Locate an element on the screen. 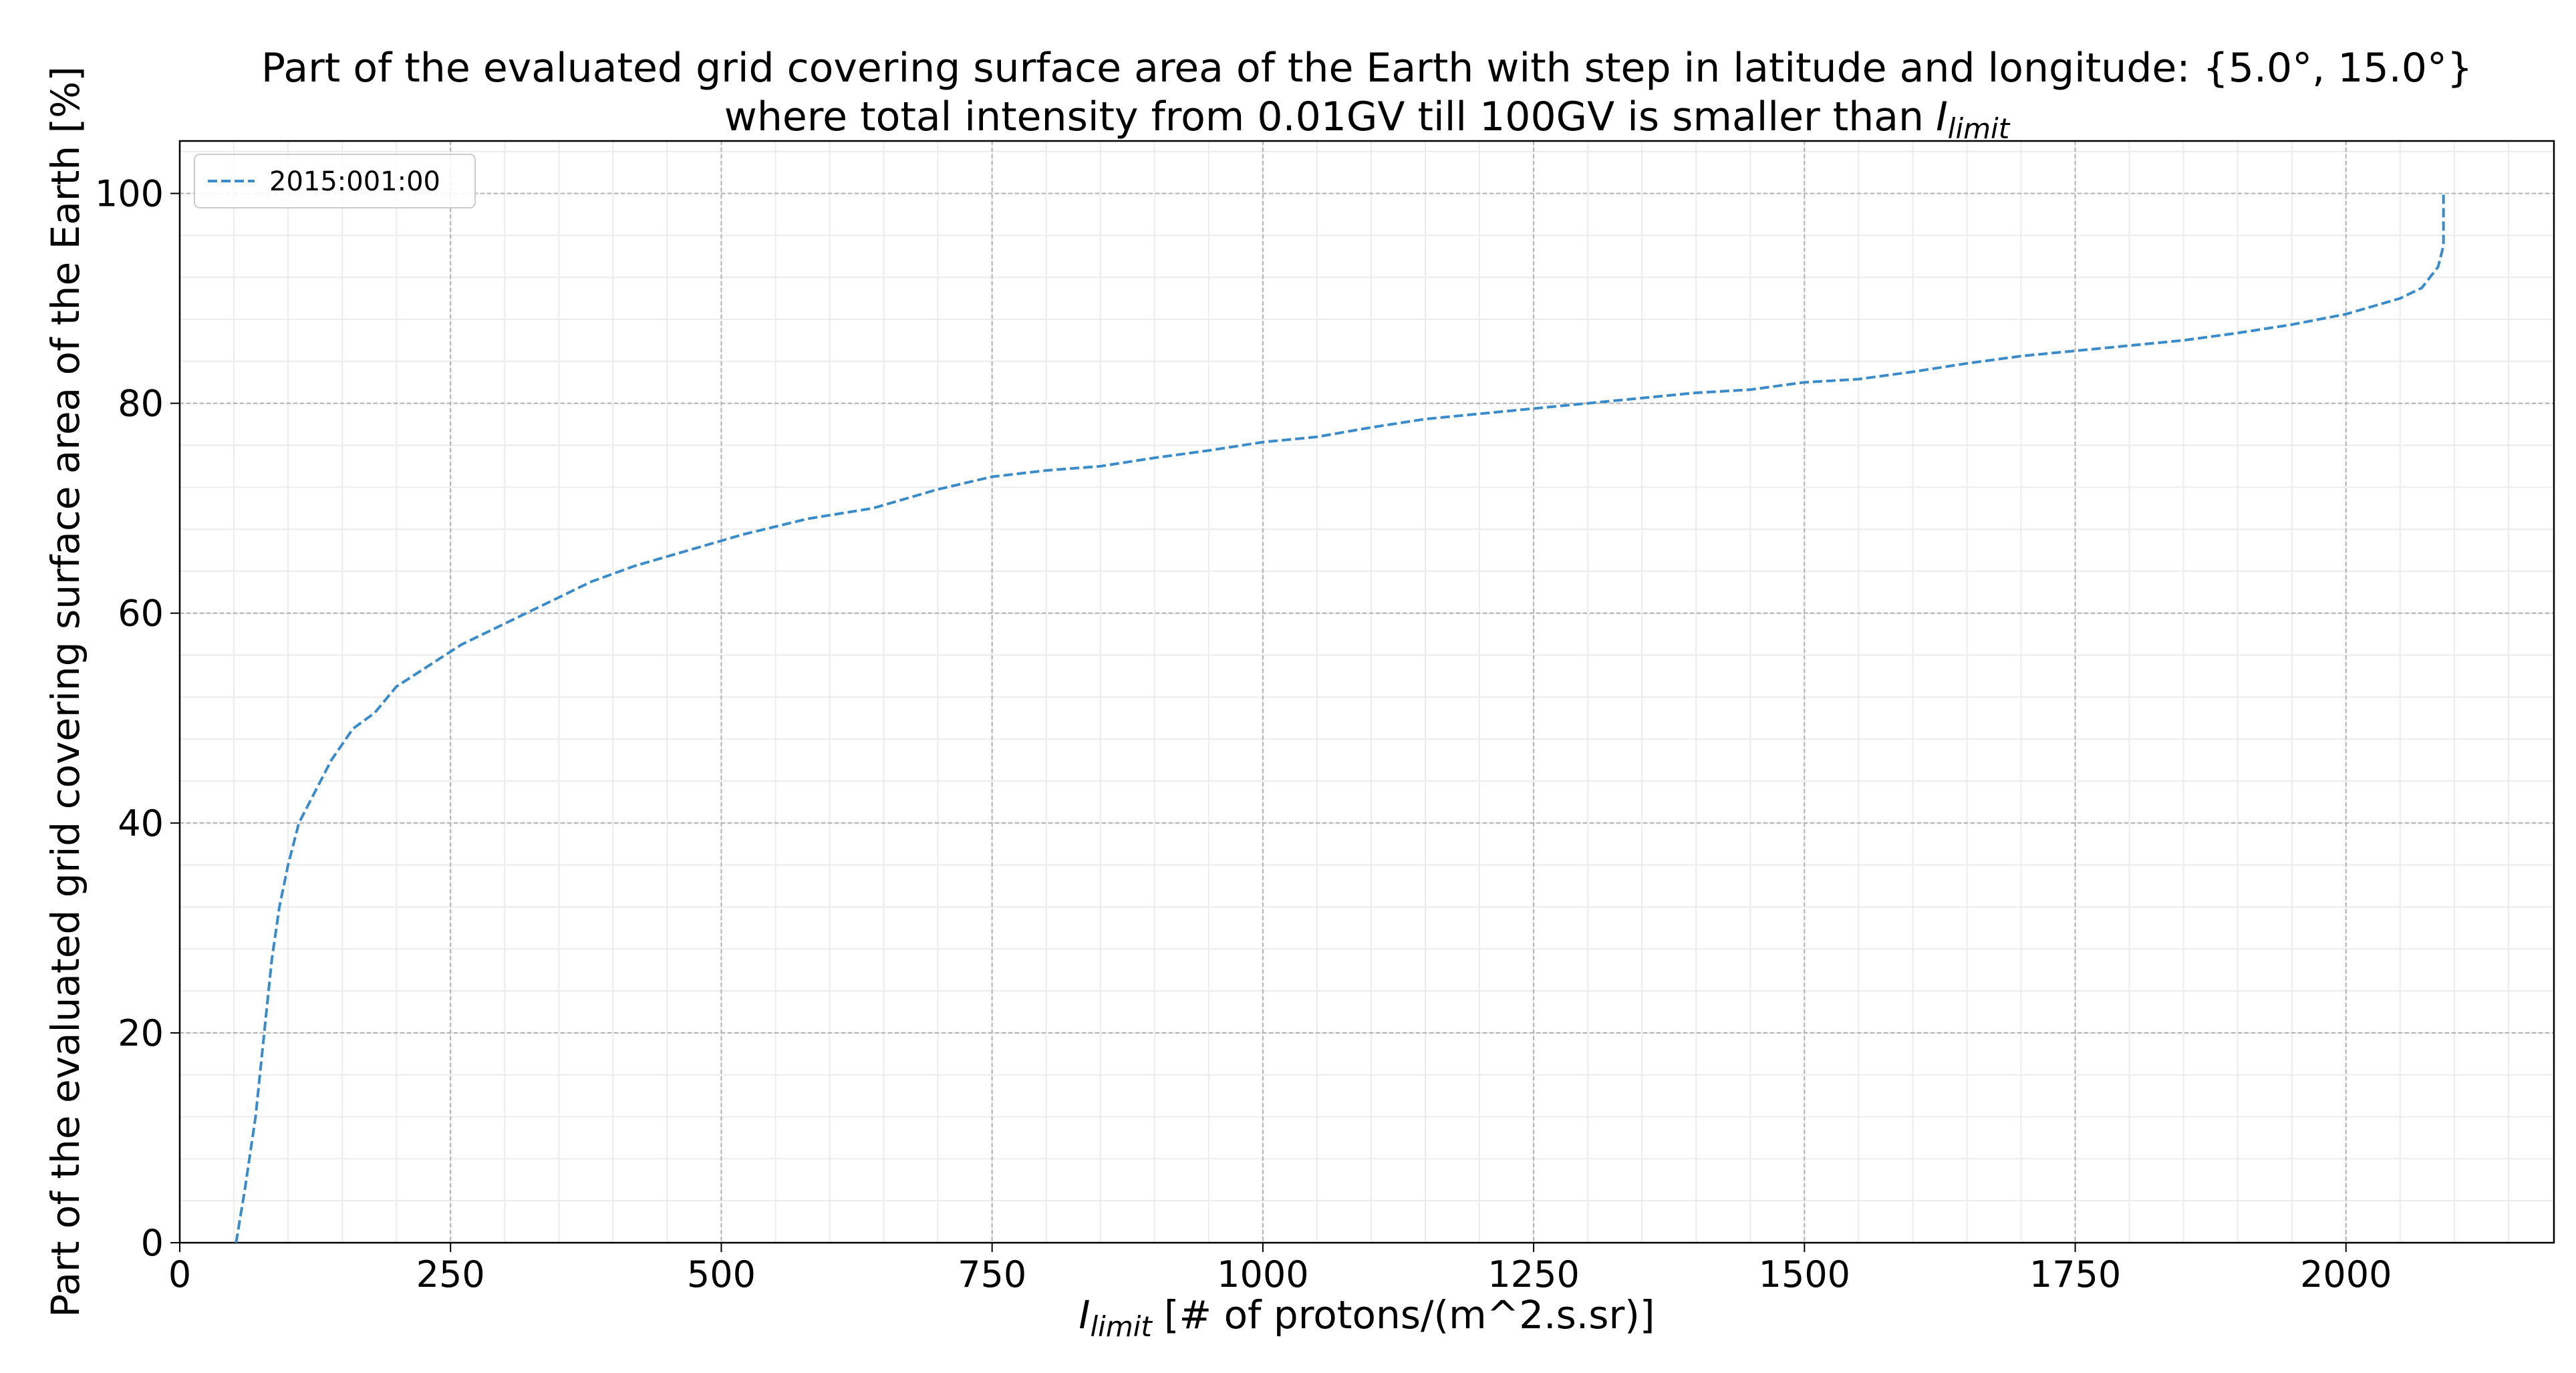 The width and height of the screenshot is (2576, 1373). y-tick-label: 20 is located at coordinates (141, 1033).